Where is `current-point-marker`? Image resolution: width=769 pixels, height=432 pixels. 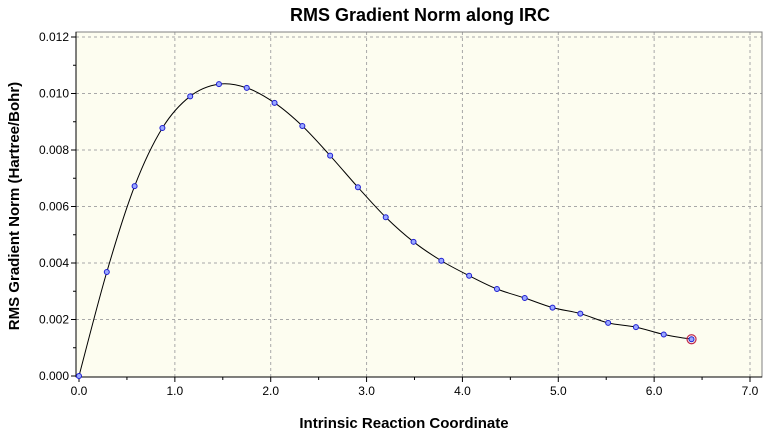 current-point-marker is located at coordinates (691, 339).